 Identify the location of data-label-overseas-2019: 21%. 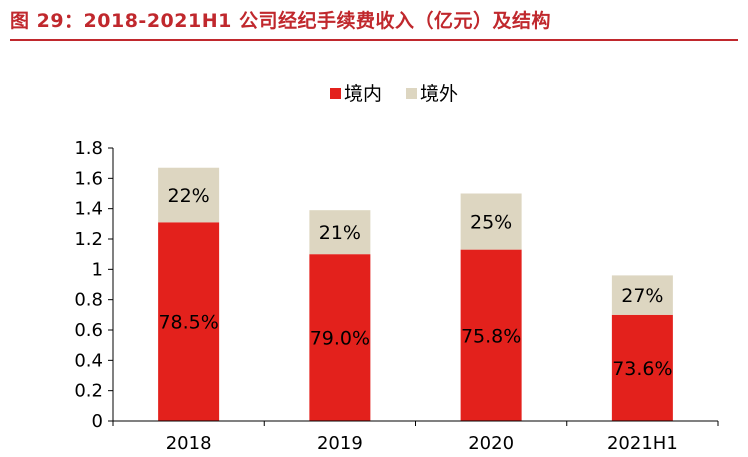
(340, 233).